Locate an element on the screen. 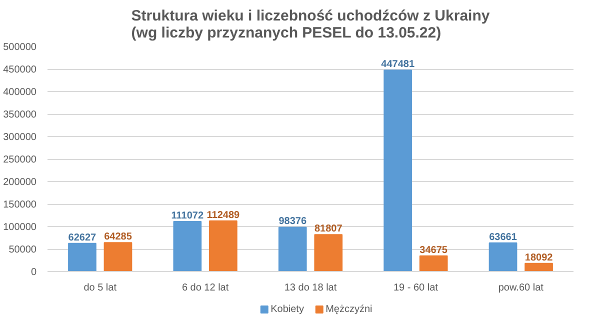  y-tick-label: 250000 is located at coordinates (20, 160).